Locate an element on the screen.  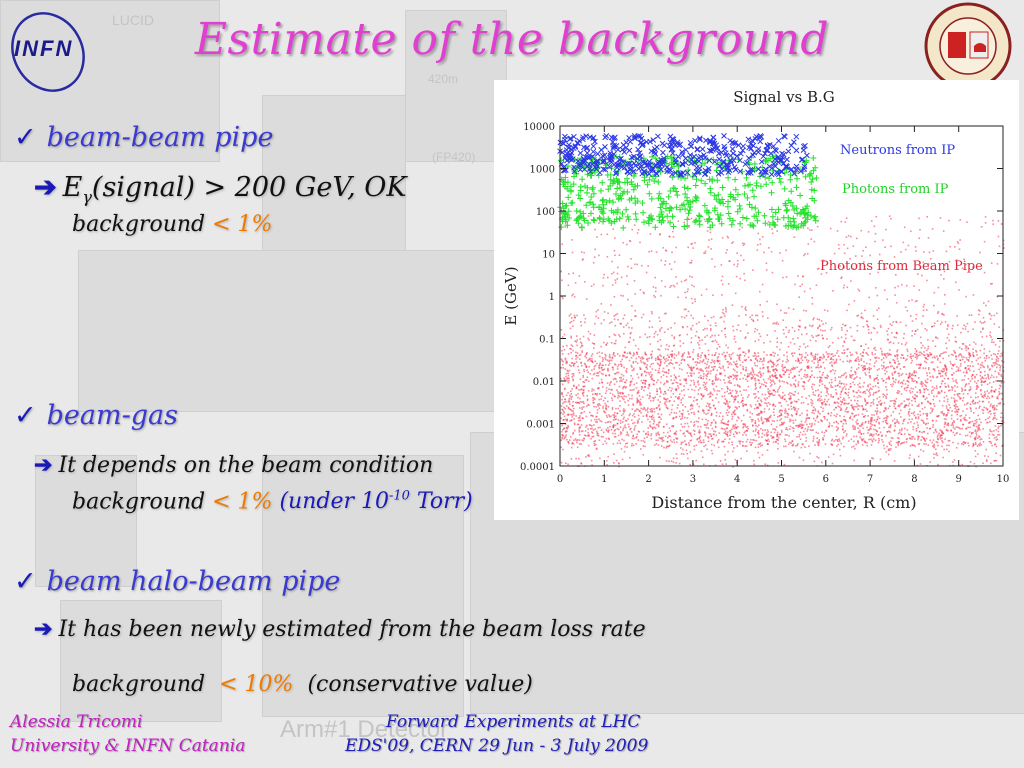
section-heading-beam-beam-pipe: ✓ beam-beam pipe is located at coordinates (143, 137).